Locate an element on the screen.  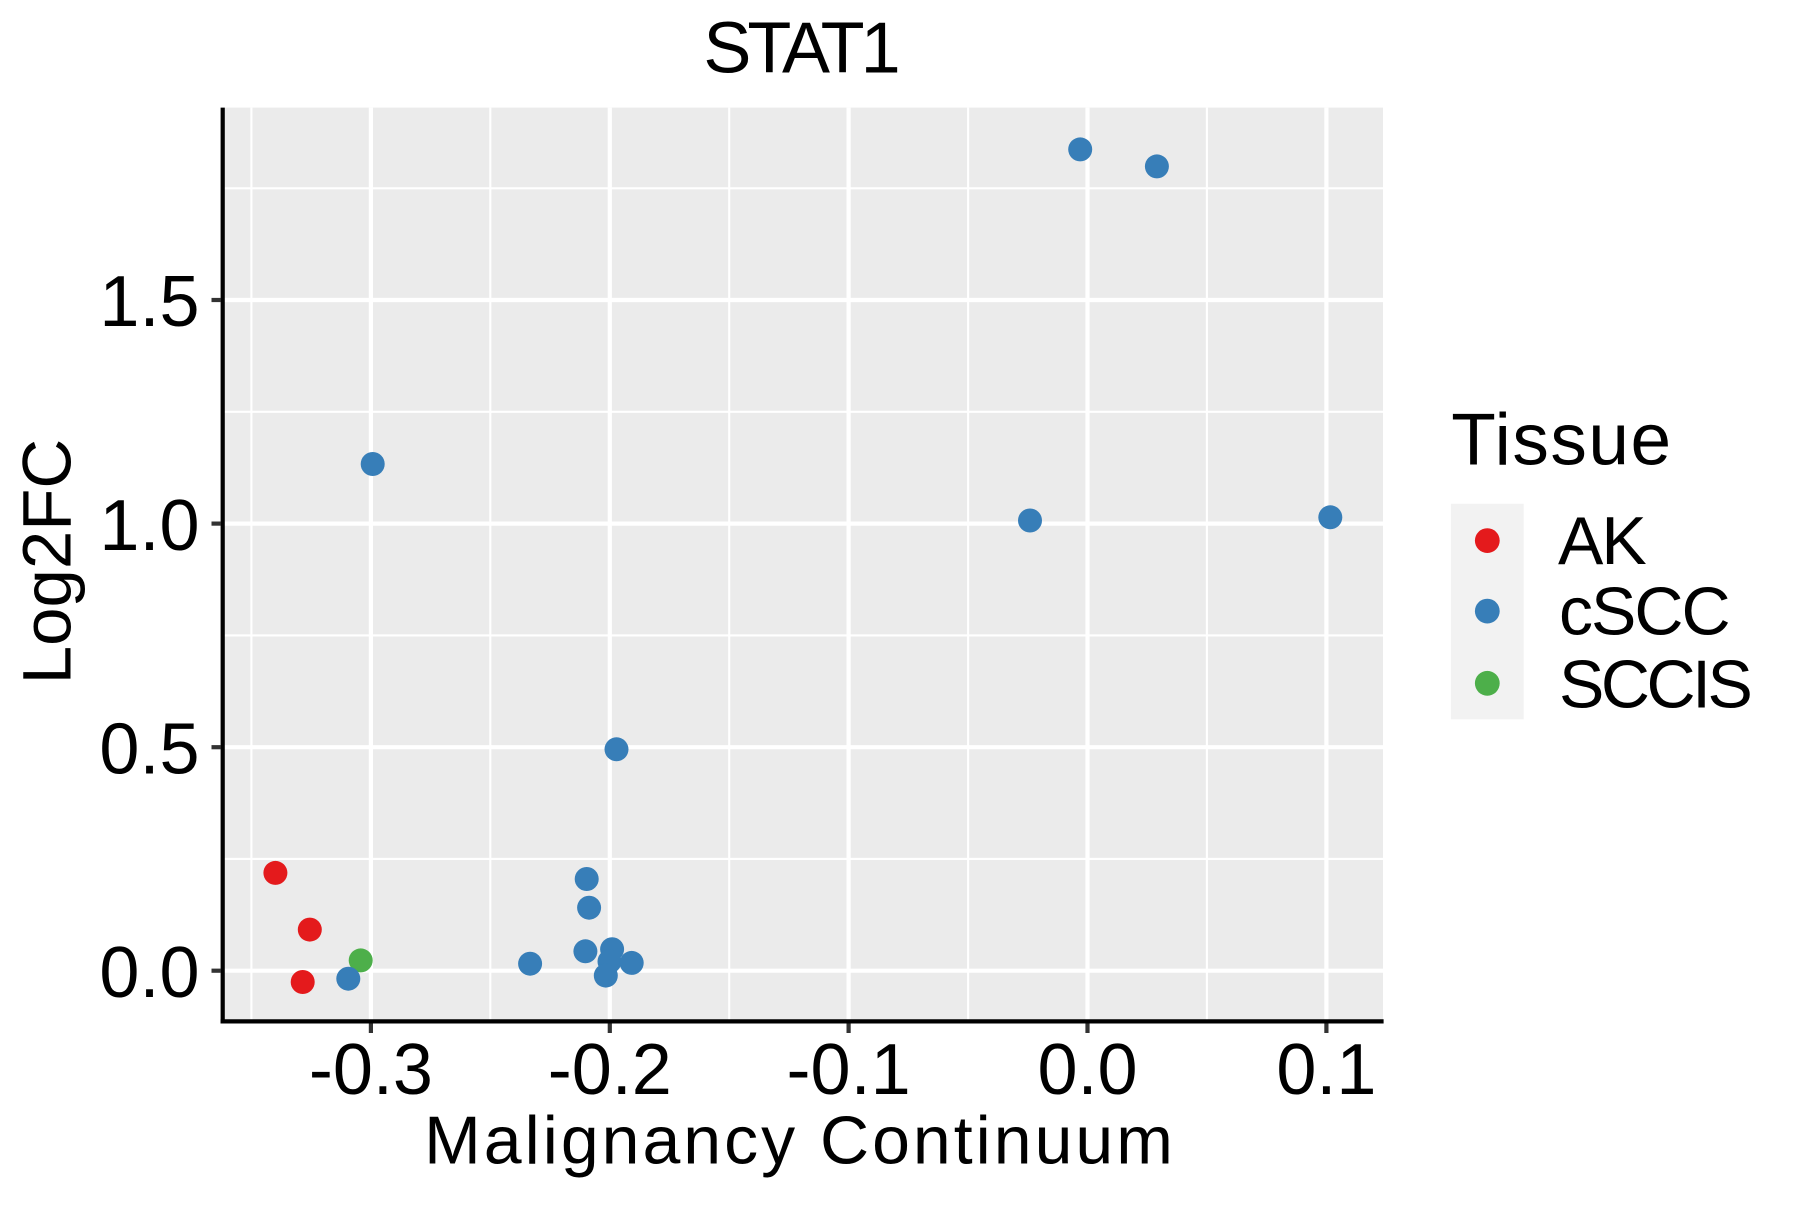
svg-text: 0.5 is located at coordinates (149, 749).